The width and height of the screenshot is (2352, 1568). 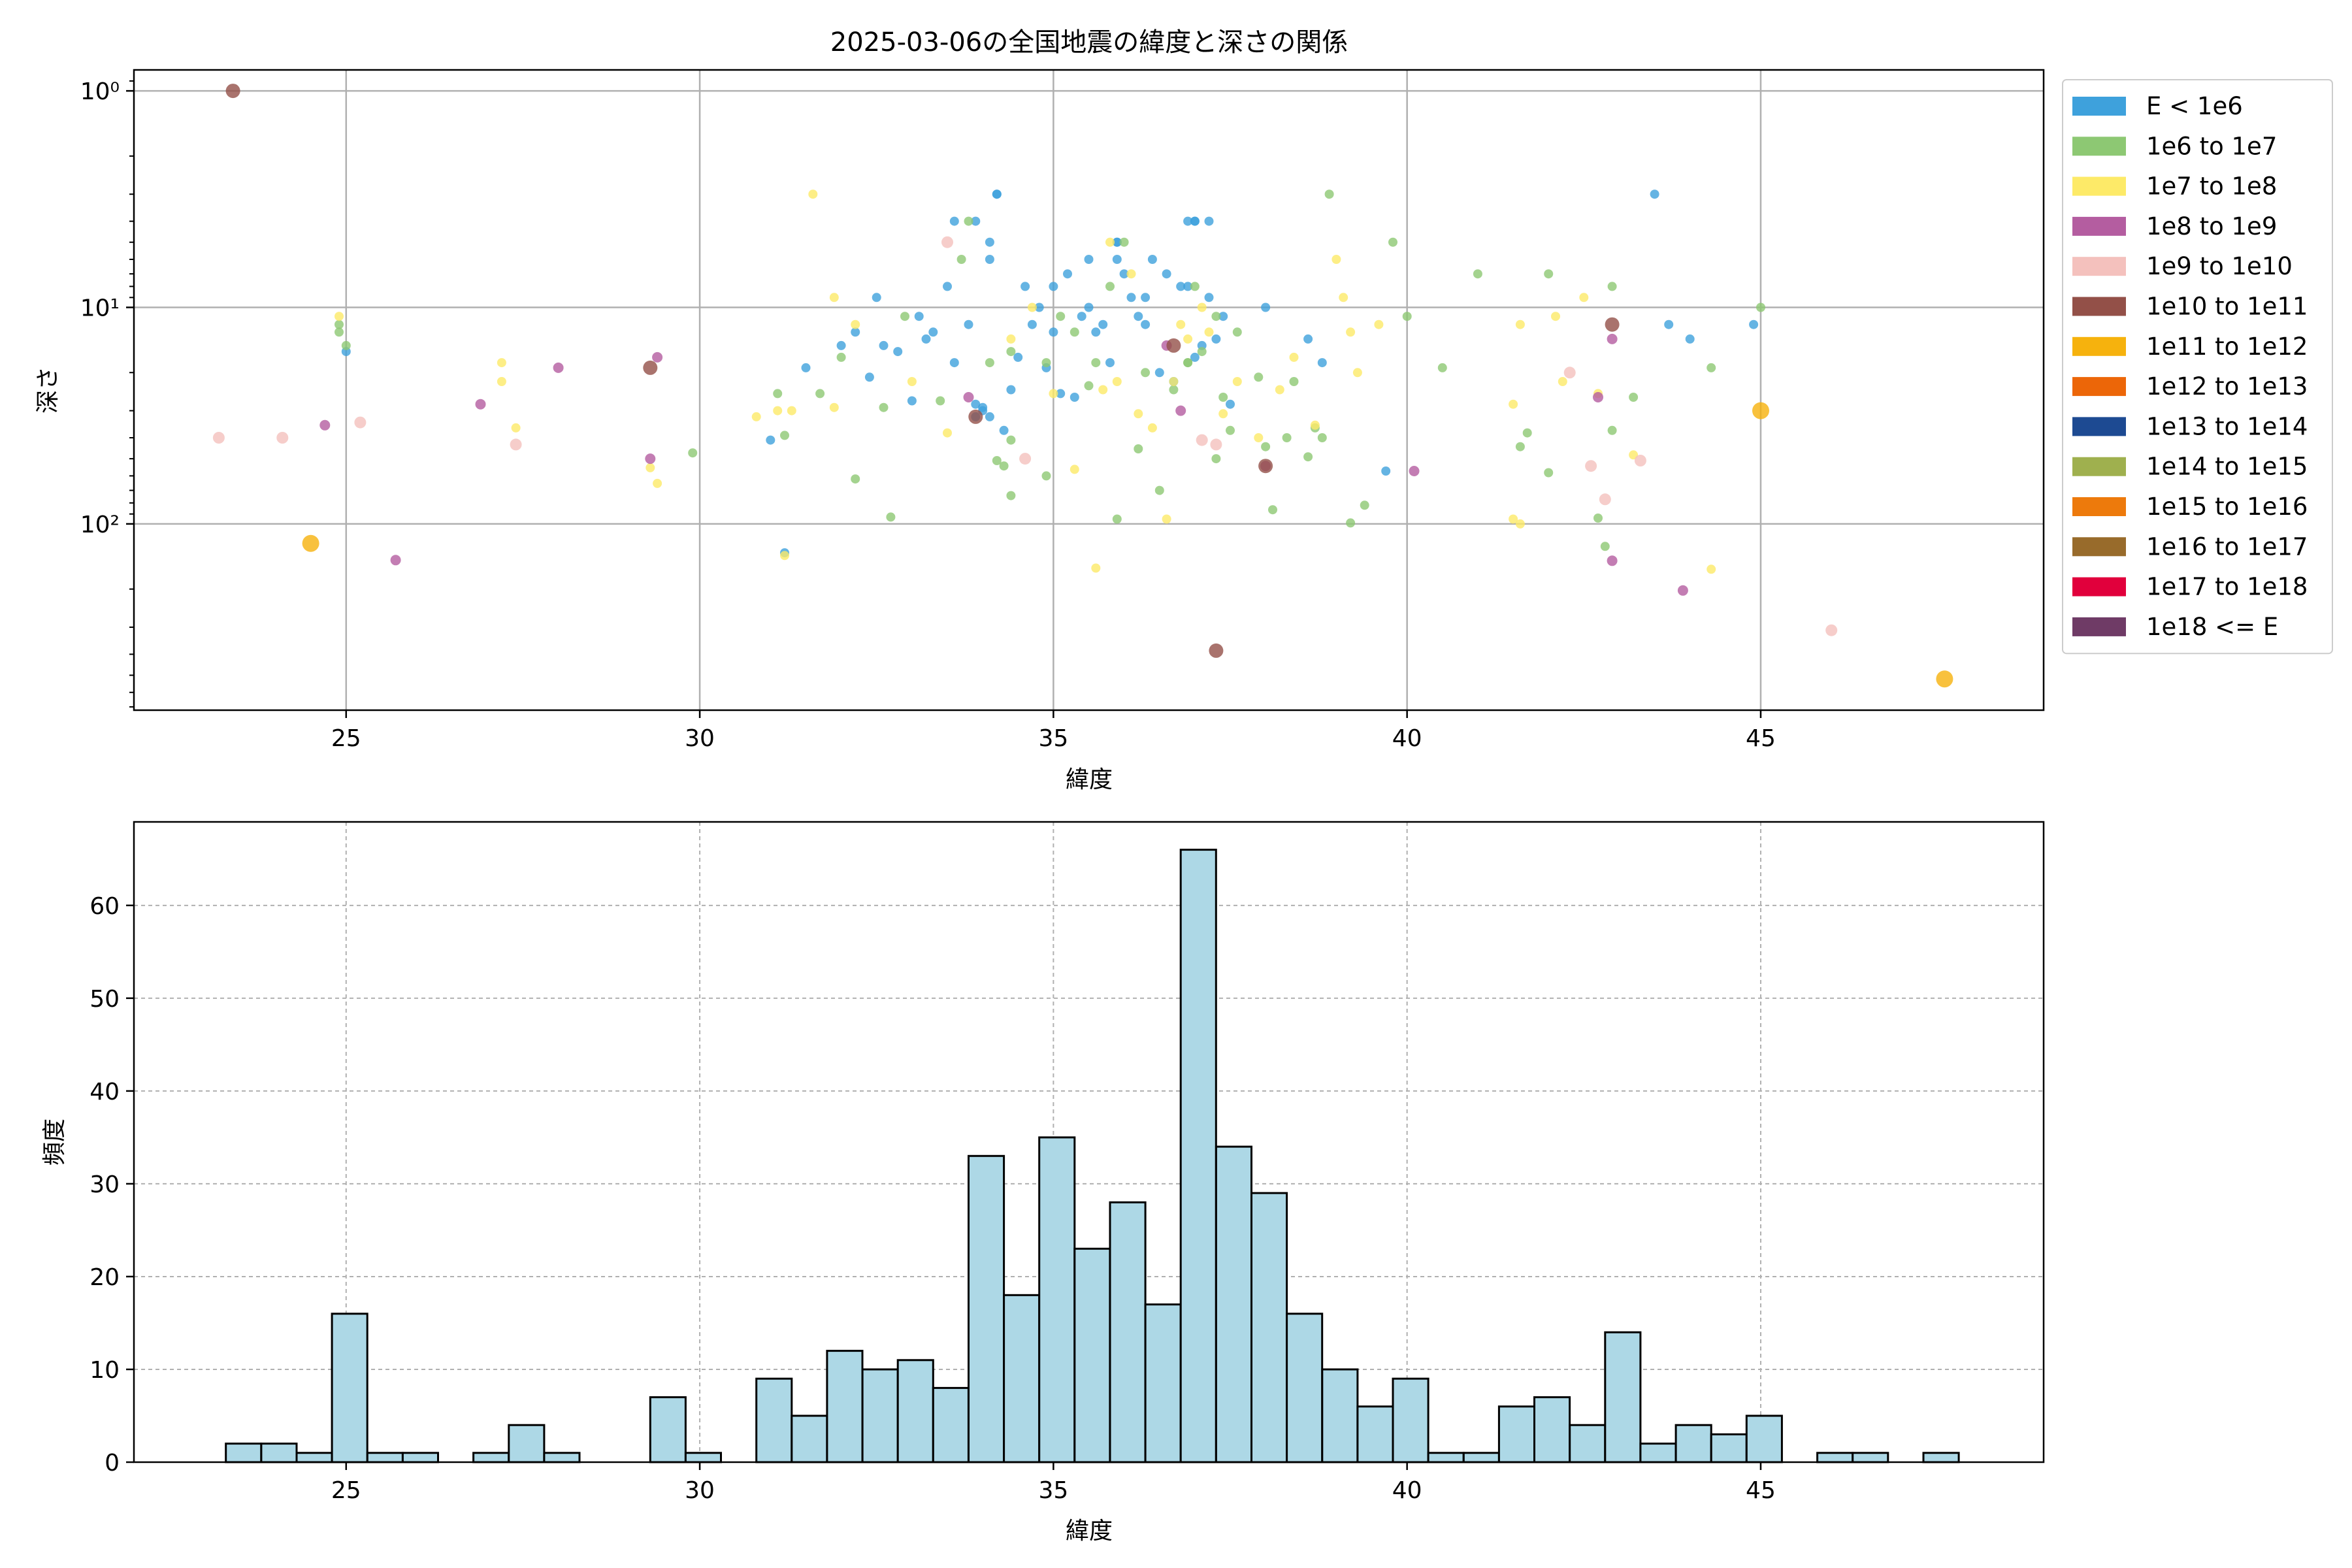 I want to click on legend-label: 1e8 to 1e9, so click(x=2211, y=226).